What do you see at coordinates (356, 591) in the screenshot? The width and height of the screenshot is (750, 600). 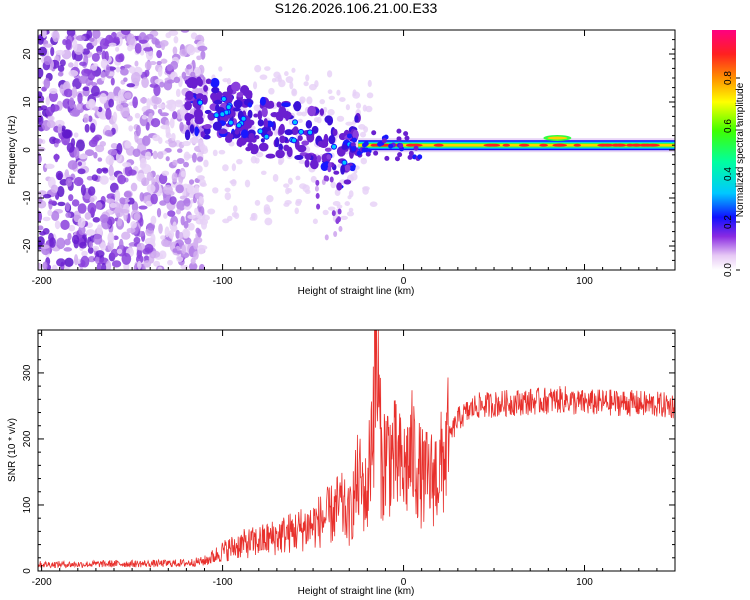 I see `snr-x-axis-label: Height of straight line (km)` at bounding box center [356, 591].